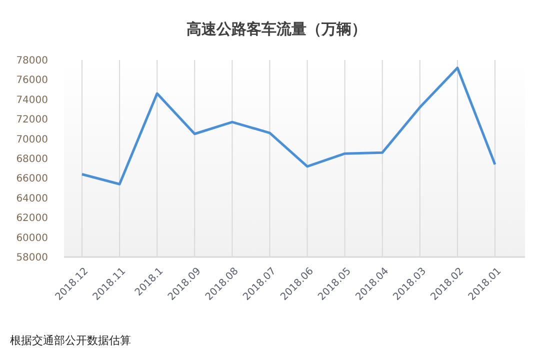  Describe the element at coordinates (276, 29) in the screenshot. I see `chart-title: 高速公路客车流量（万辆）` at that location.